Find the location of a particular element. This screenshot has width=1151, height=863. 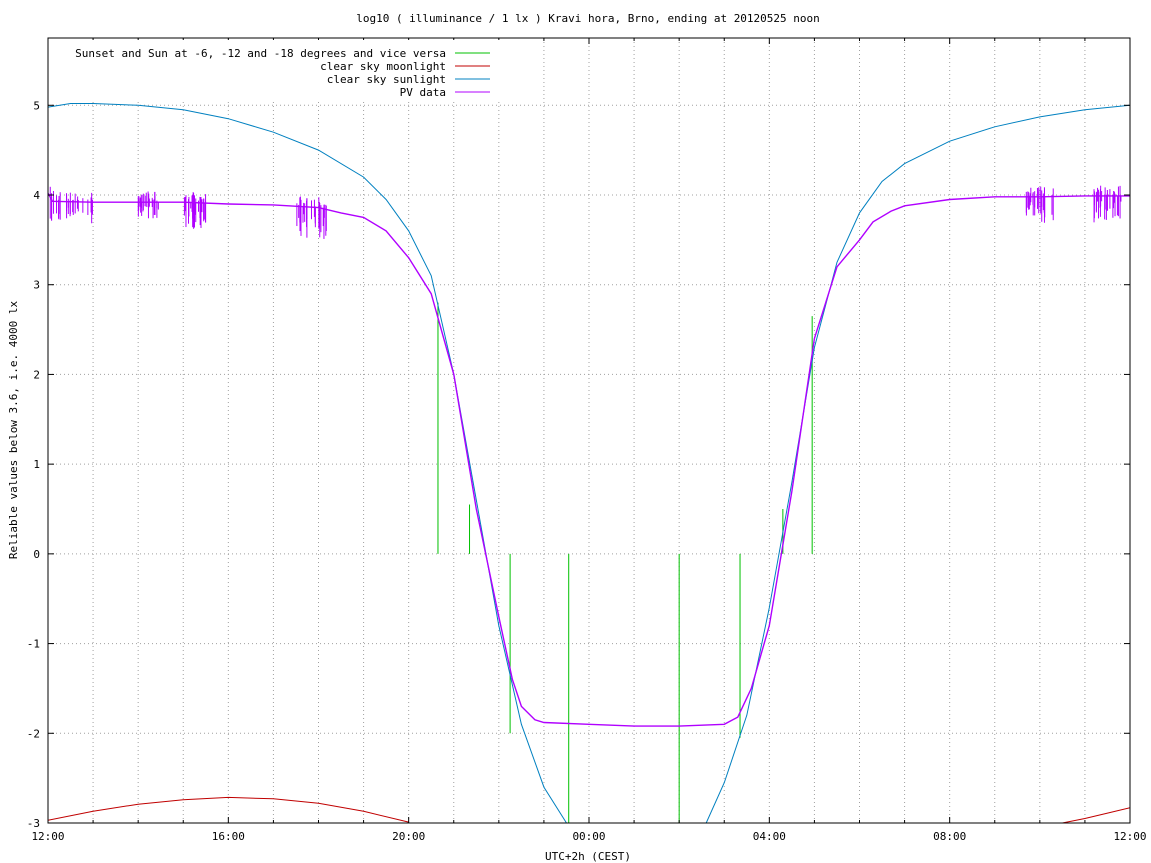

x-tick-label: 04:00 is located at coordinates (769, 836).